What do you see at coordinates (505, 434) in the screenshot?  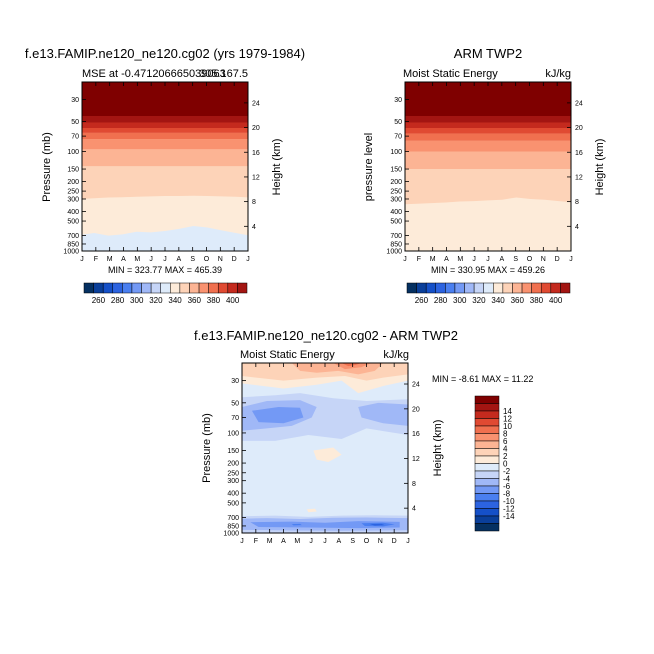 I see `colorbar-label: 8` at bounding box center [505, 434].